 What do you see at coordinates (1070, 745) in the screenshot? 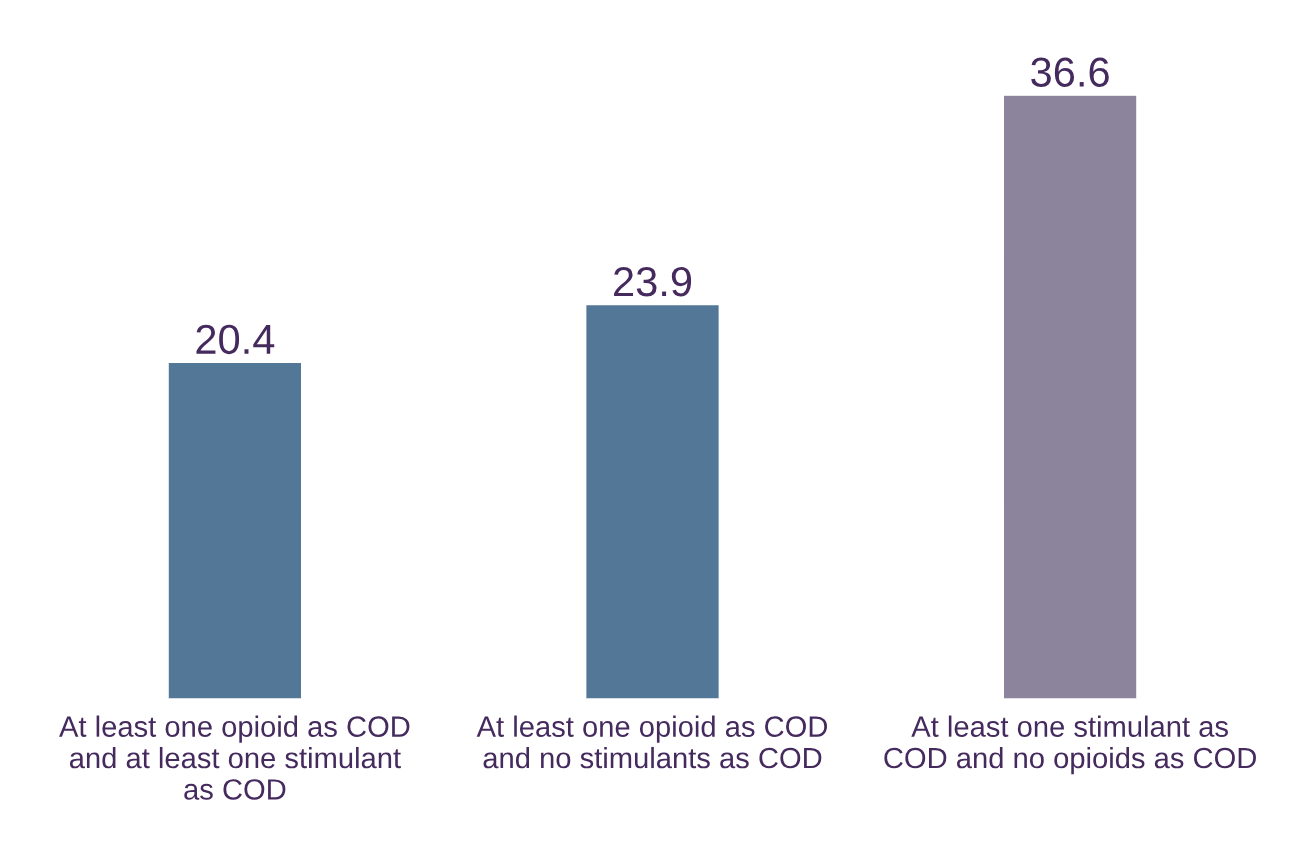
I see `x-tick-label: At least one stimulant as COD and no opioids as COD` at bounding box center [1070, 745].